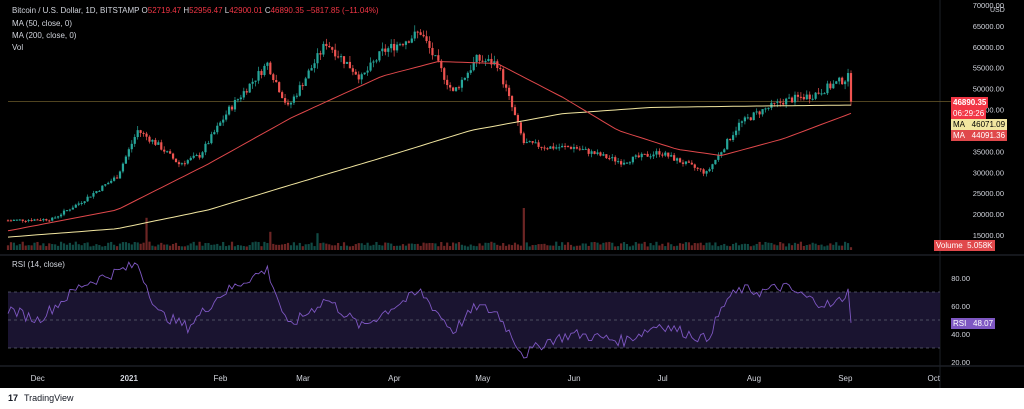  What do you see at coordinates (997, 10) in the screenshot?
I see `currency-label: USD` at bounding box center [997, 10].